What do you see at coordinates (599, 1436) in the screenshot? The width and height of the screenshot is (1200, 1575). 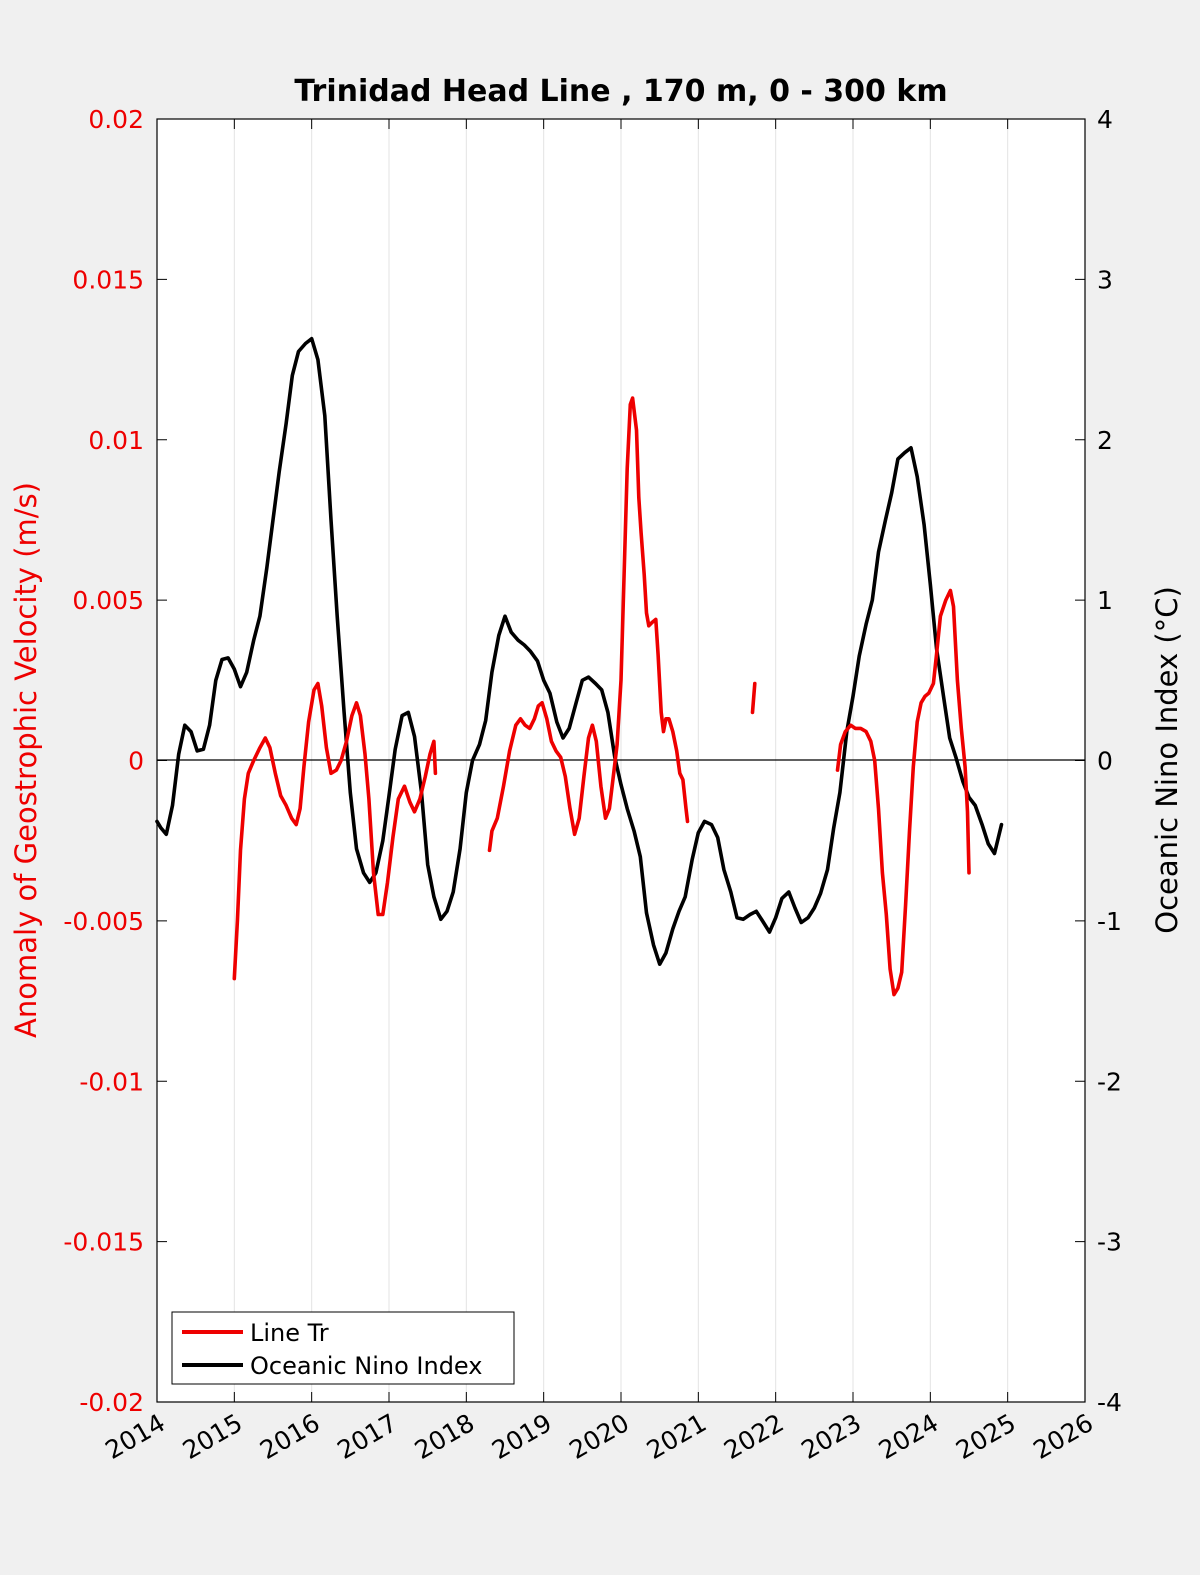 I see `x-tick-label: 2020` at bounding box center [599, 1436].